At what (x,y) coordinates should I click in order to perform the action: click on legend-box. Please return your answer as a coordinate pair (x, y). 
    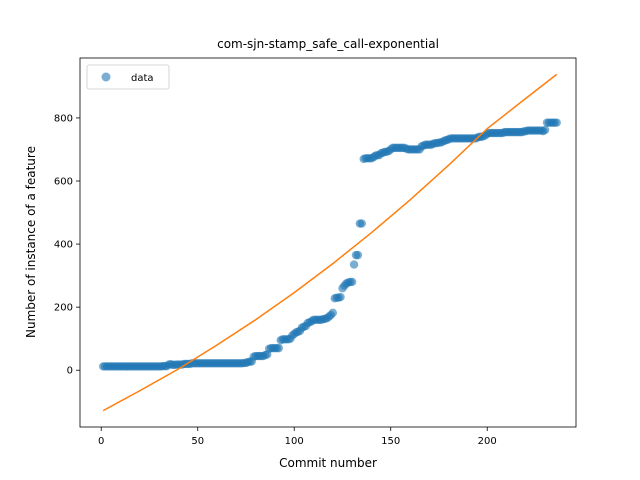
    Looking at the image, I should click on (128, 77).